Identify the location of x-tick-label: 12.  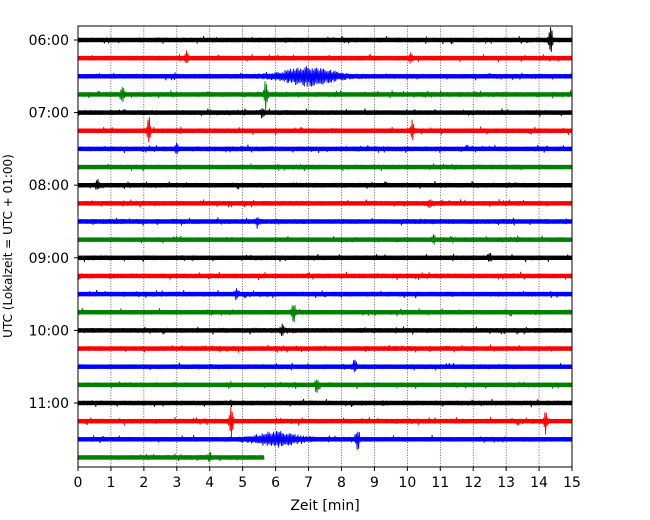
(473, 483).